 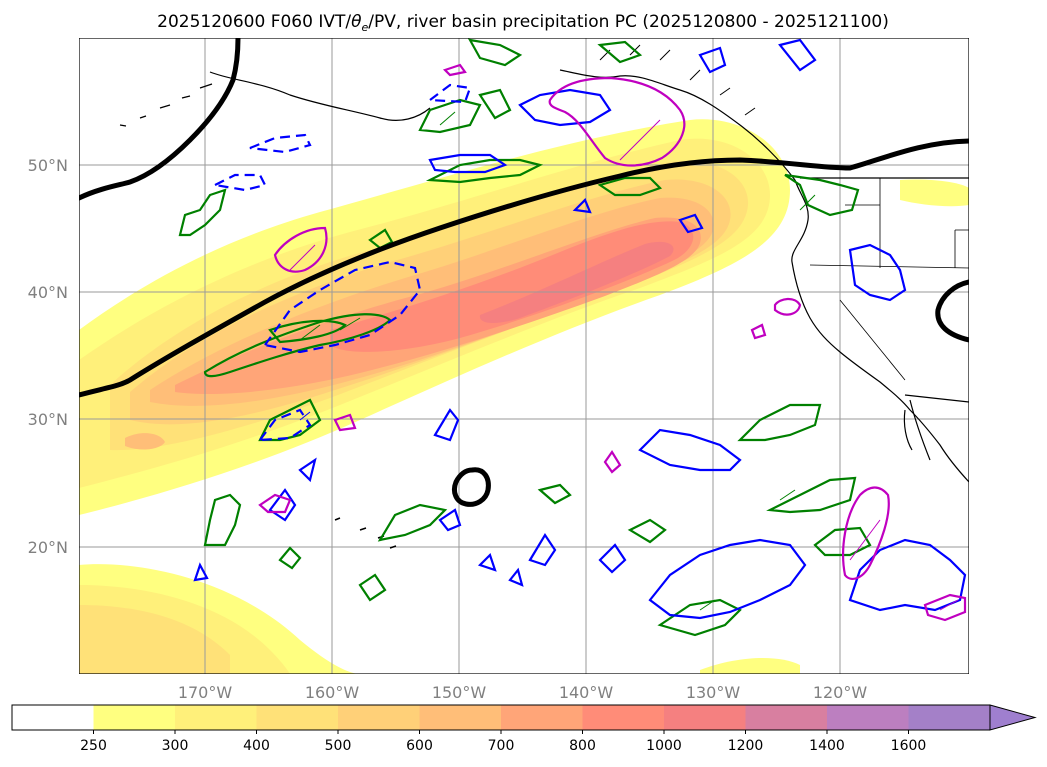 What do you see at coordinates (365, 533) in the screenshot?
I see `hawaii-islands` at bounding box center [365, 533].